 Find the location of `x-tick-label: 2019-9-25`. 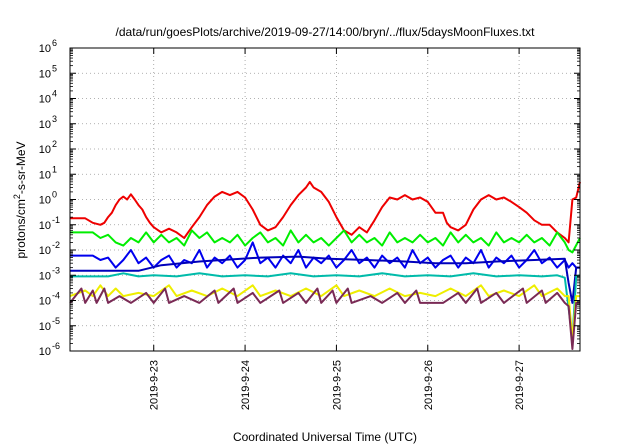

x-tick-label: 2019-9-25 is located at coordinates (337, 385).